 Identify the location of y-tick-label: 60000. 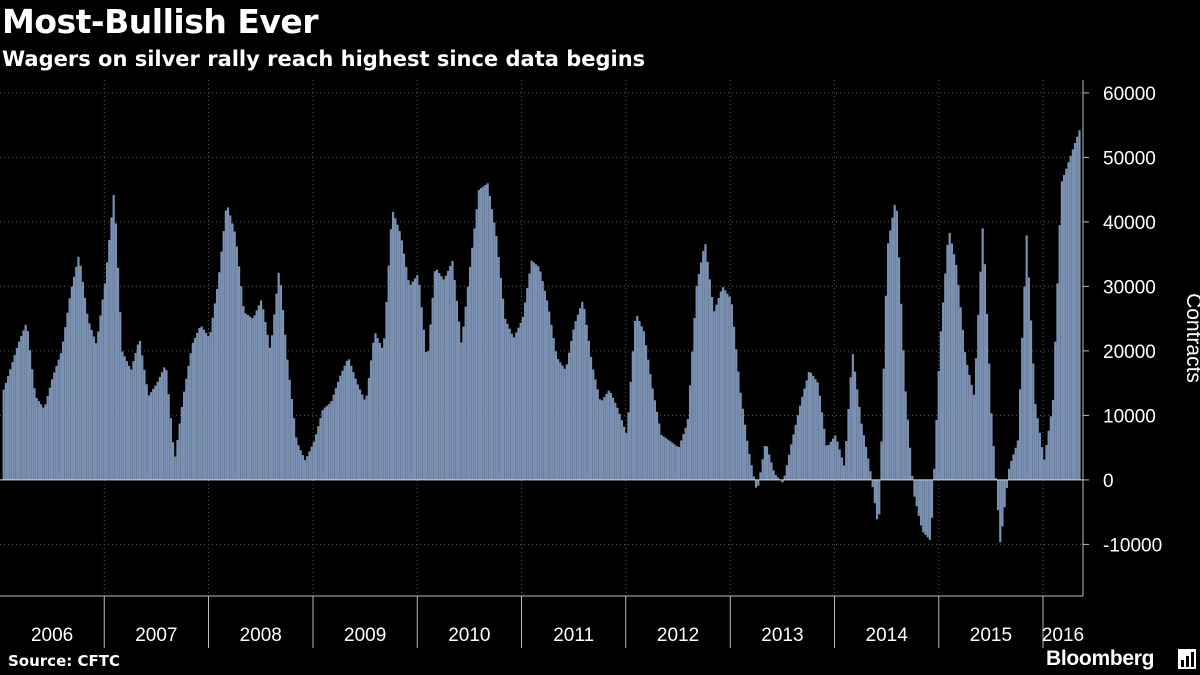
(1129, 94).